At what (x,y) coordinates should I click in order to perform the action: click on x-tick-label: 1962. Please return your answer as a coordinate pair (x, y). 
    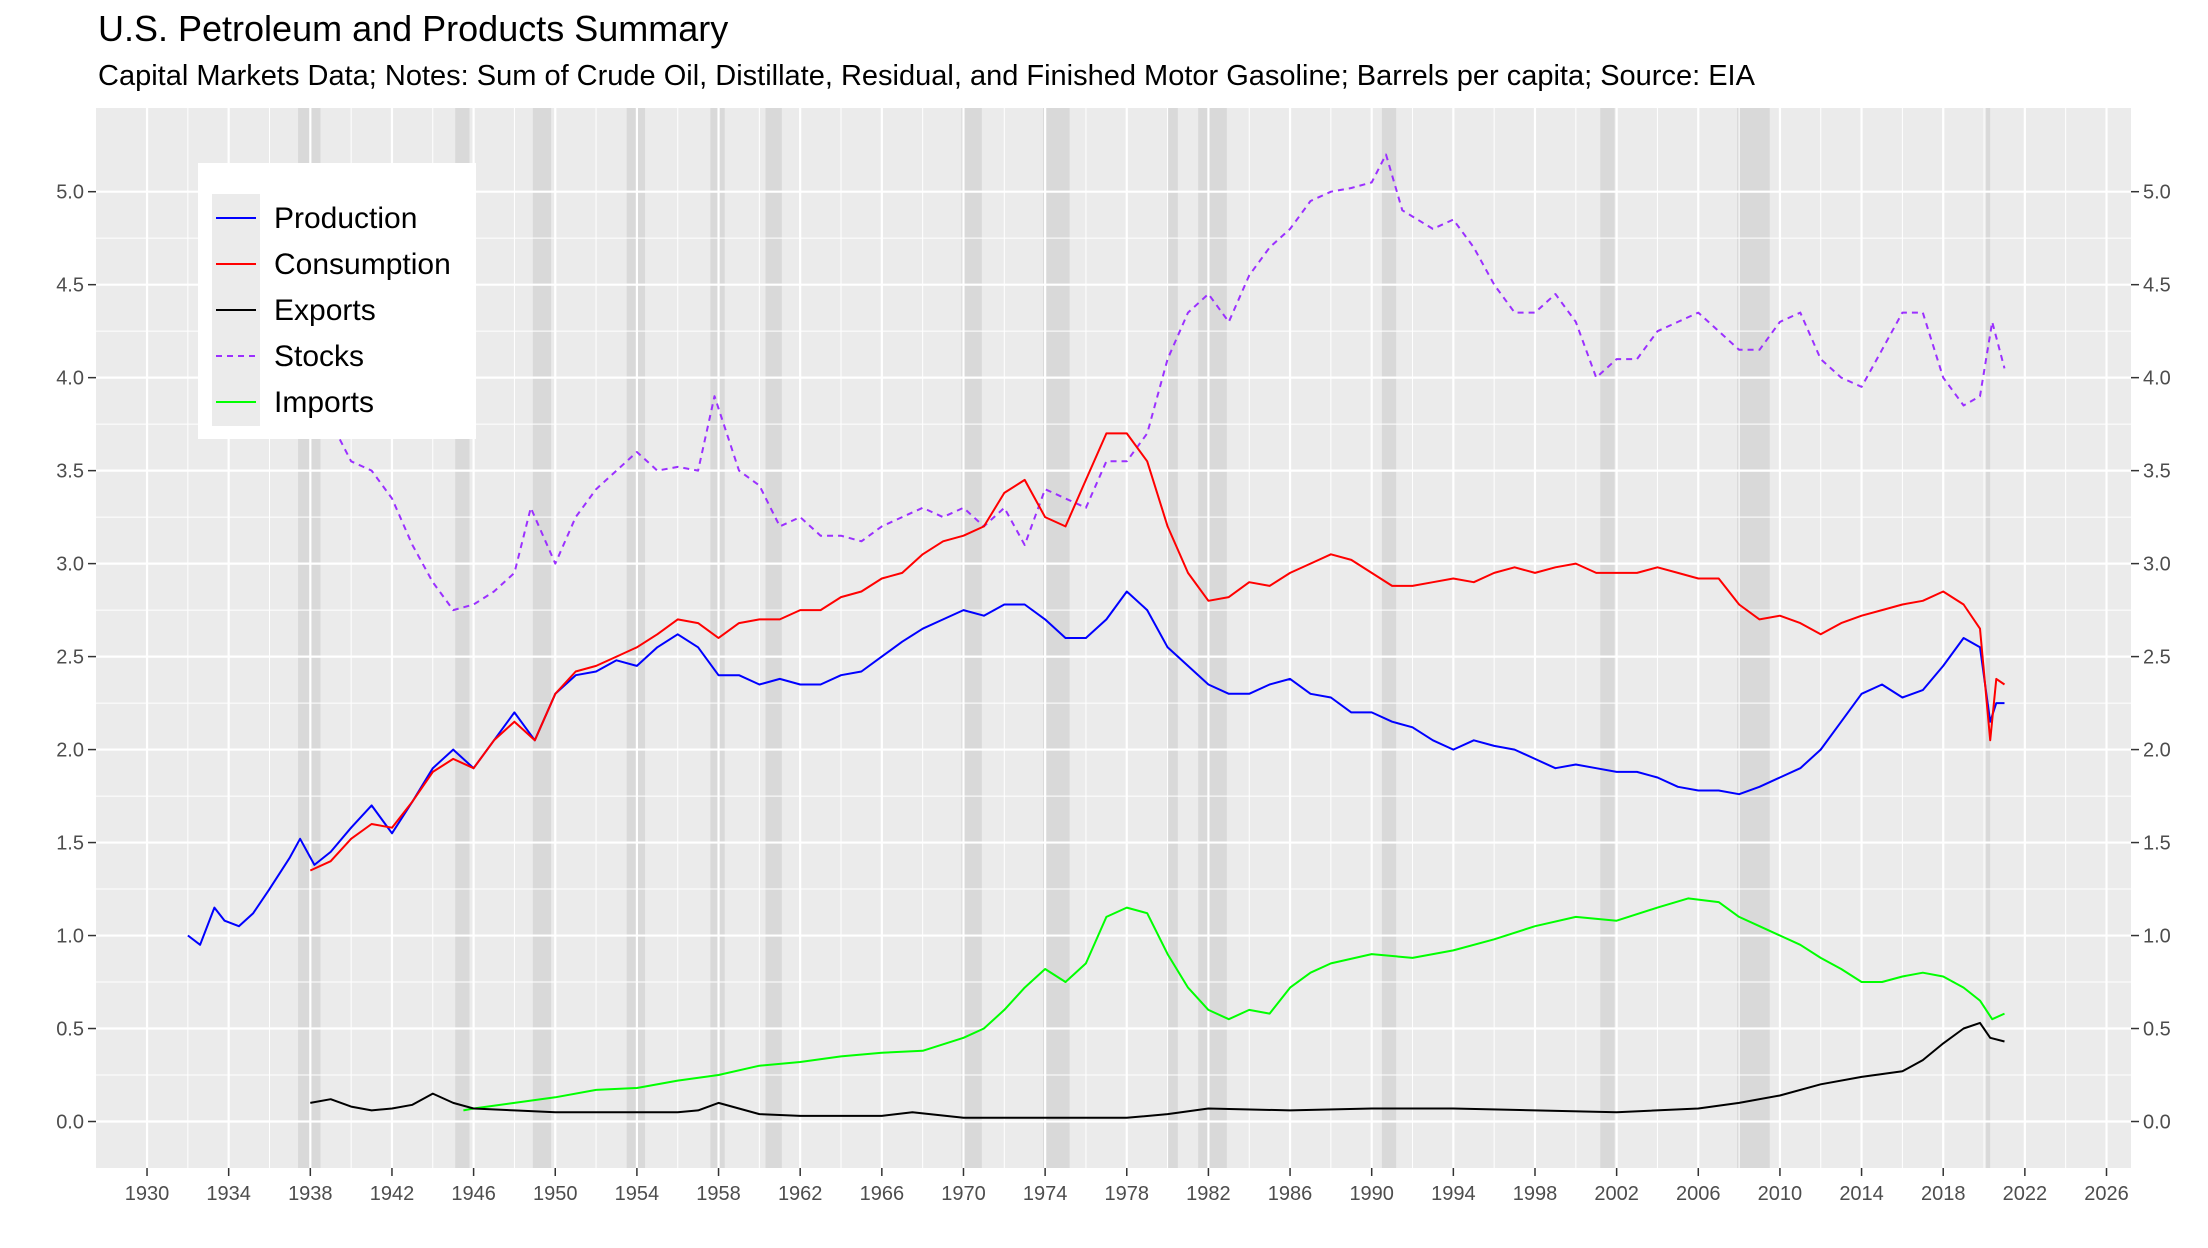
    Looking at the image, I should click on (800, 1194).